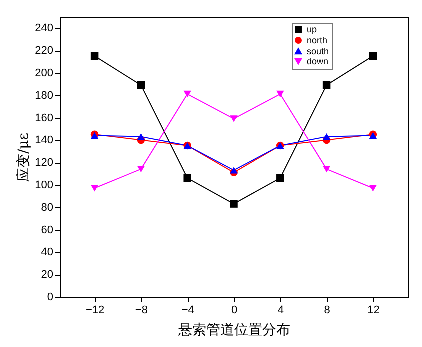 The height and width of the screenshot is (347, 422). What do you see at coordinates (327, 310) in the screenshot?
I see `x-tick-label: 8` at bounding box center [327, 310].